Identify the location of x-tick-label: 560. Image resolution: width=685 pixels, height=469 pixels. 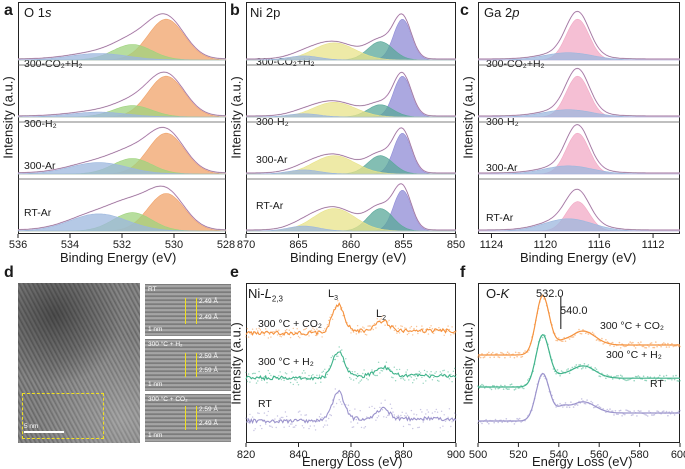
(599, 455).